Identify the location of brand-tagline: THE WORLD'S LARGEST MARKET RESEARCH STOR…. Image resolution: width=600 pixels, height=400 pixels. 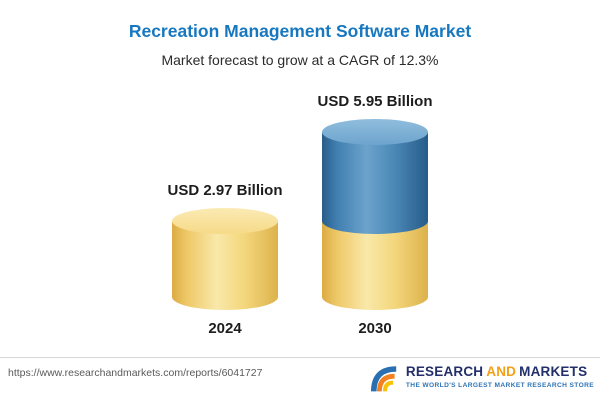
(499, 385).